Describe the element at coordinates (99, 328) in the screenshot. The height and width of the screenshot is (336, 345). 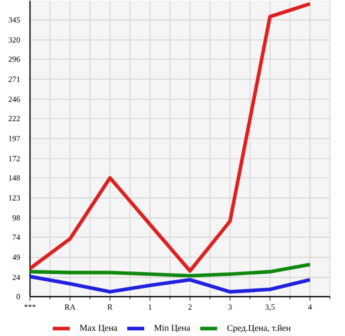
I see `legend-label: Max Цена` at that location.